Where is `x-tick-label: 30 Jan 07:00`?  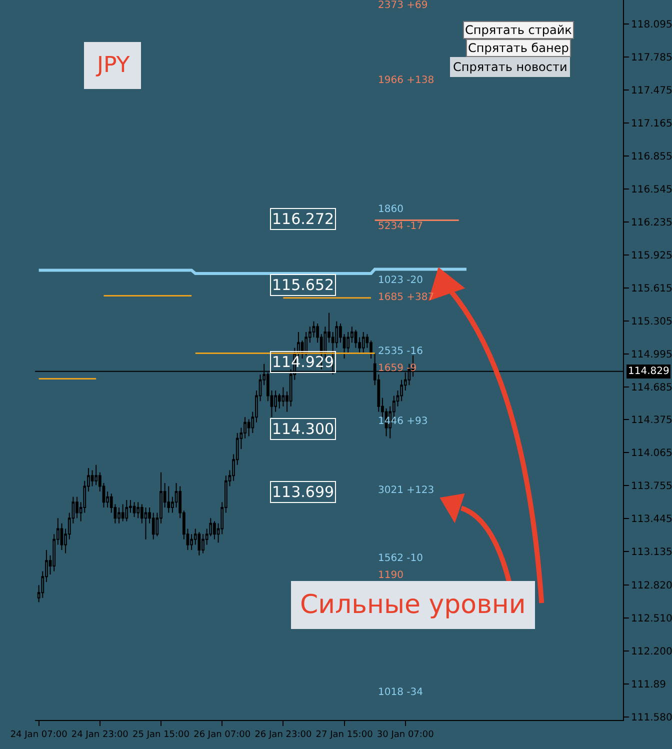
x-tick-label: 30 Jan 07:00 is located at coordinates (405, 735).